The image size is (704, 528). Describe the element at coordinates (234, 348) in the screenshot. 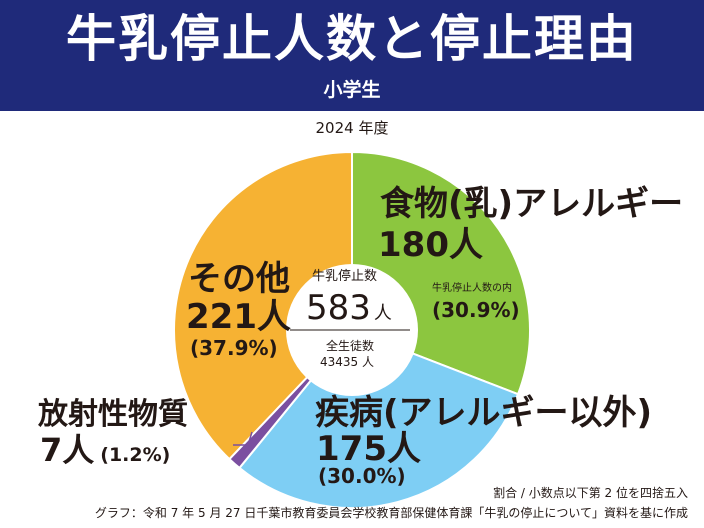

I see `pct-other: (37.9%)` at that location.